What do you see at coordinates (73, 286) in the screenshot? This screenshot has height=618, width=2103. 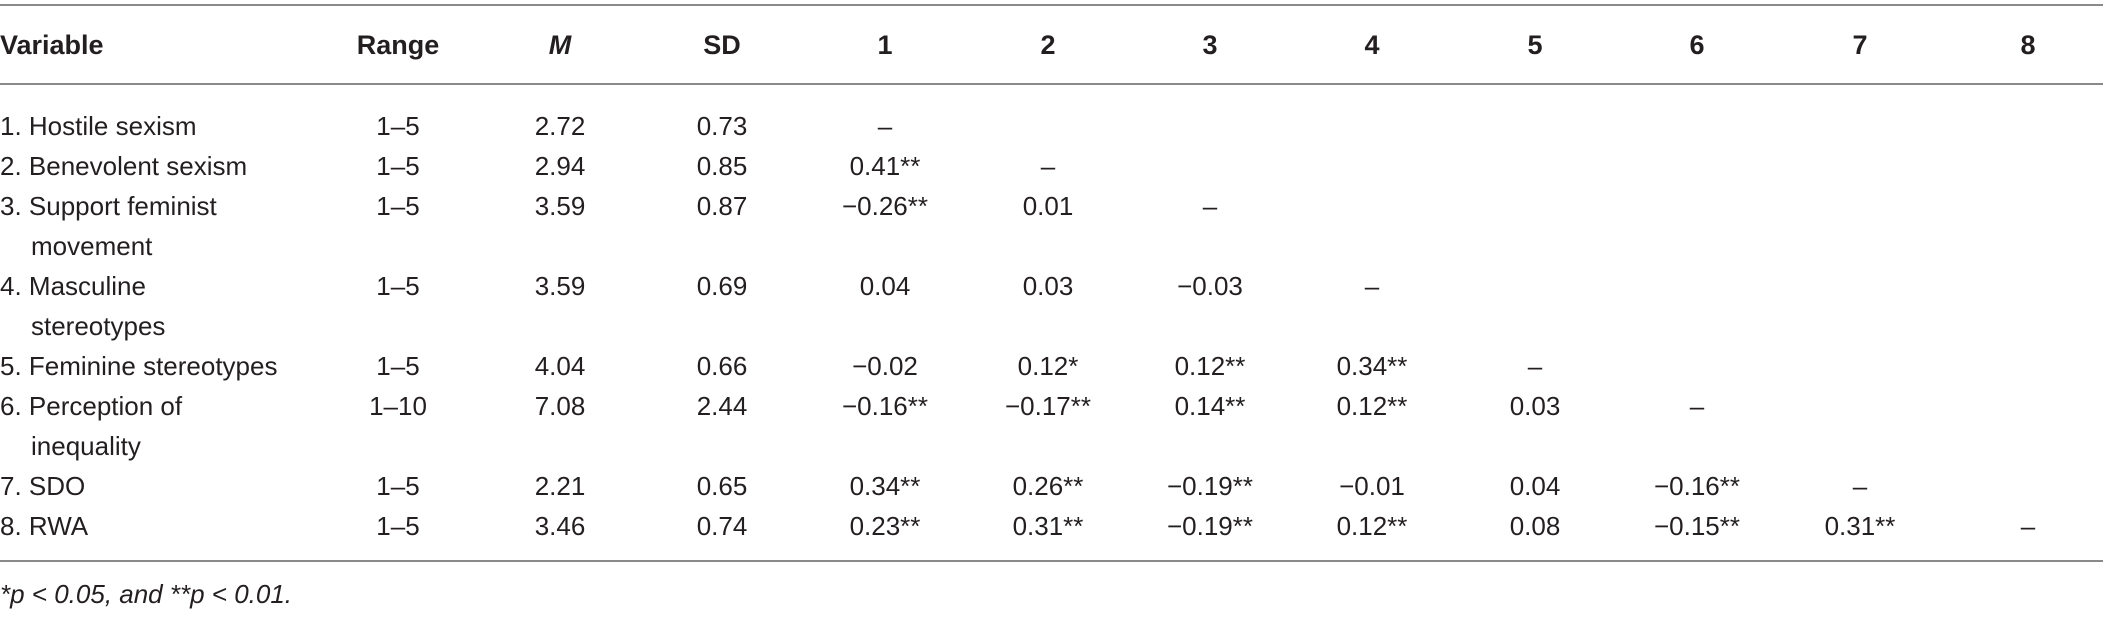 I see `variable-name: 4. Masculine` at bounding box center [73, 286].